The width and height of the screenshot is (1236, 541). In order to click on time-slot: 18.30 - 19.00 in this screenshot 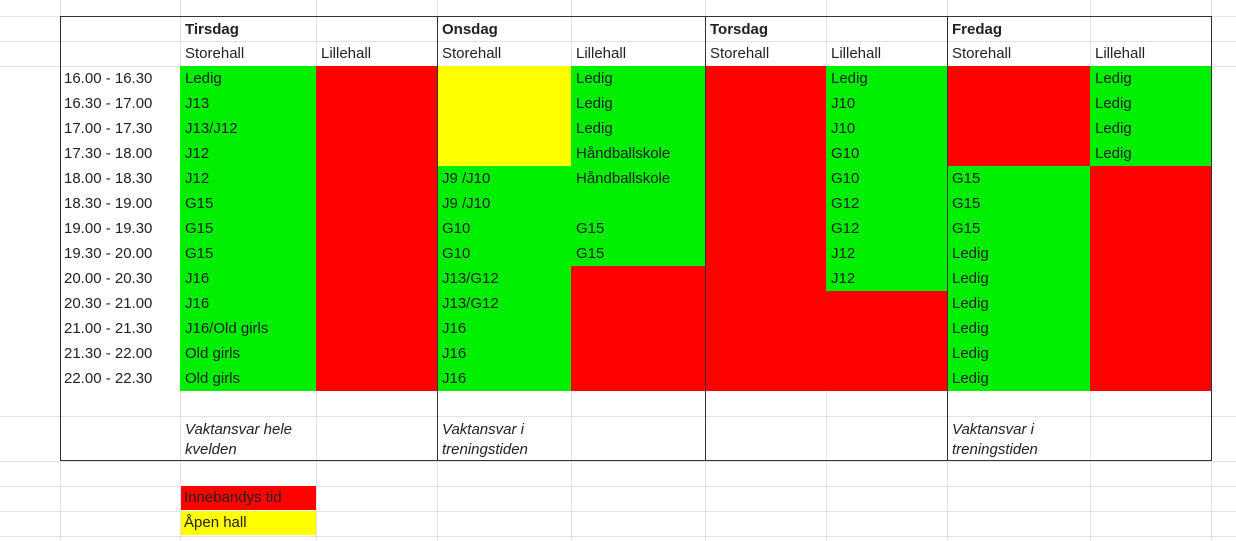, I will do `click(108, 203)`.